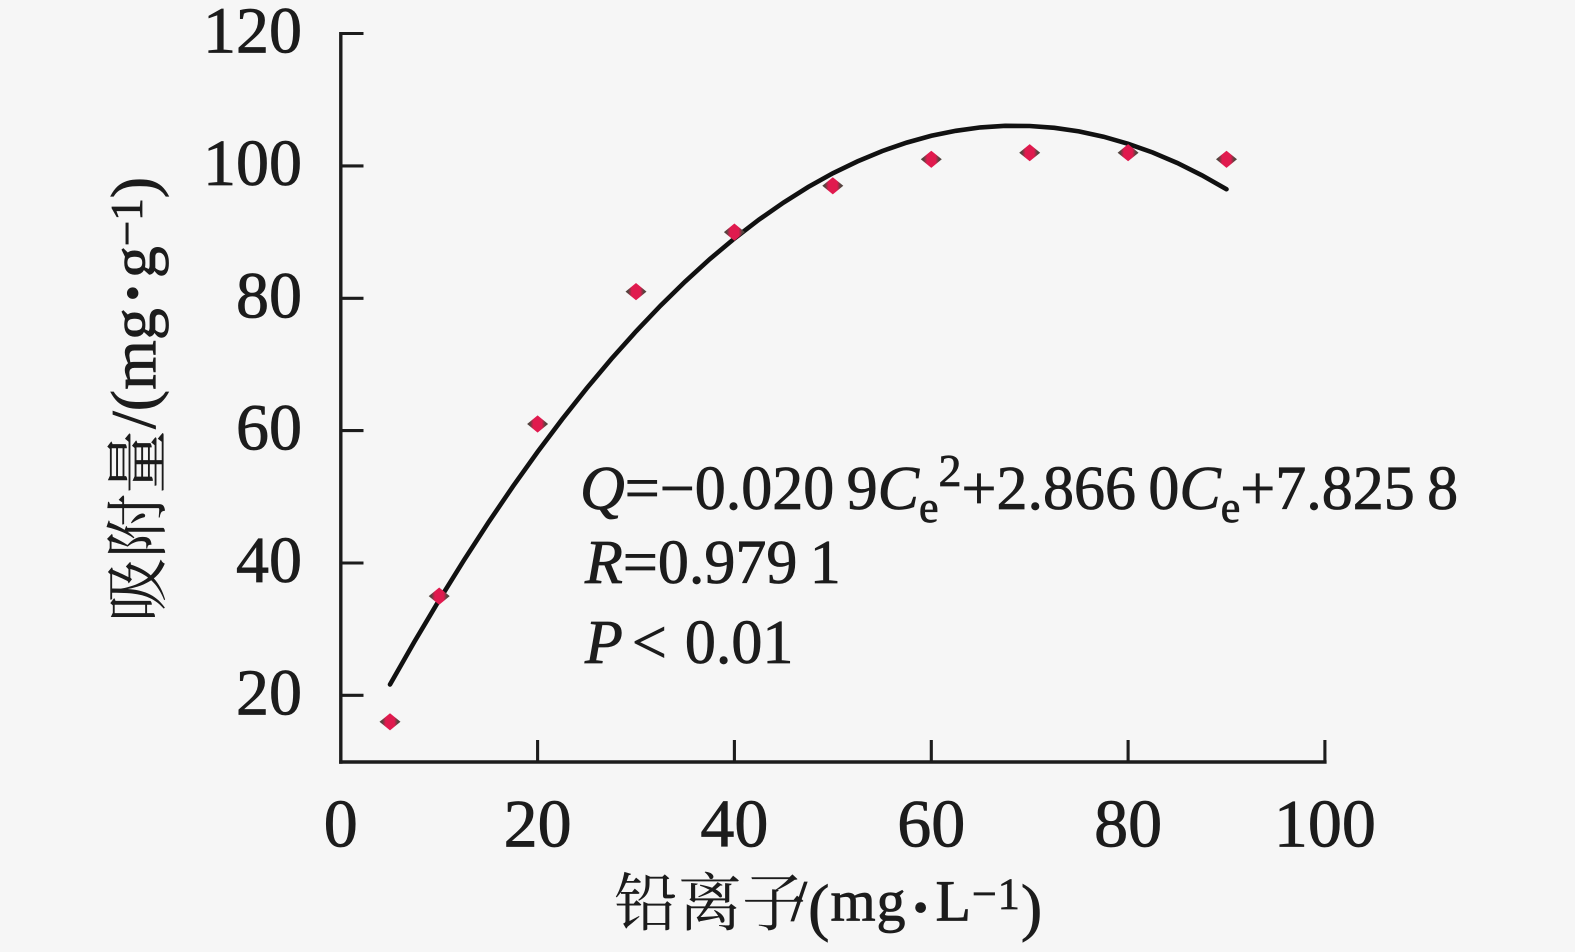 This screenshot has height=952, width=1575. What do you see at coordinates (917, 905) in the screenshot?
I see `svg-text: /(mg·L−1)` at bounding box center [917, 905].